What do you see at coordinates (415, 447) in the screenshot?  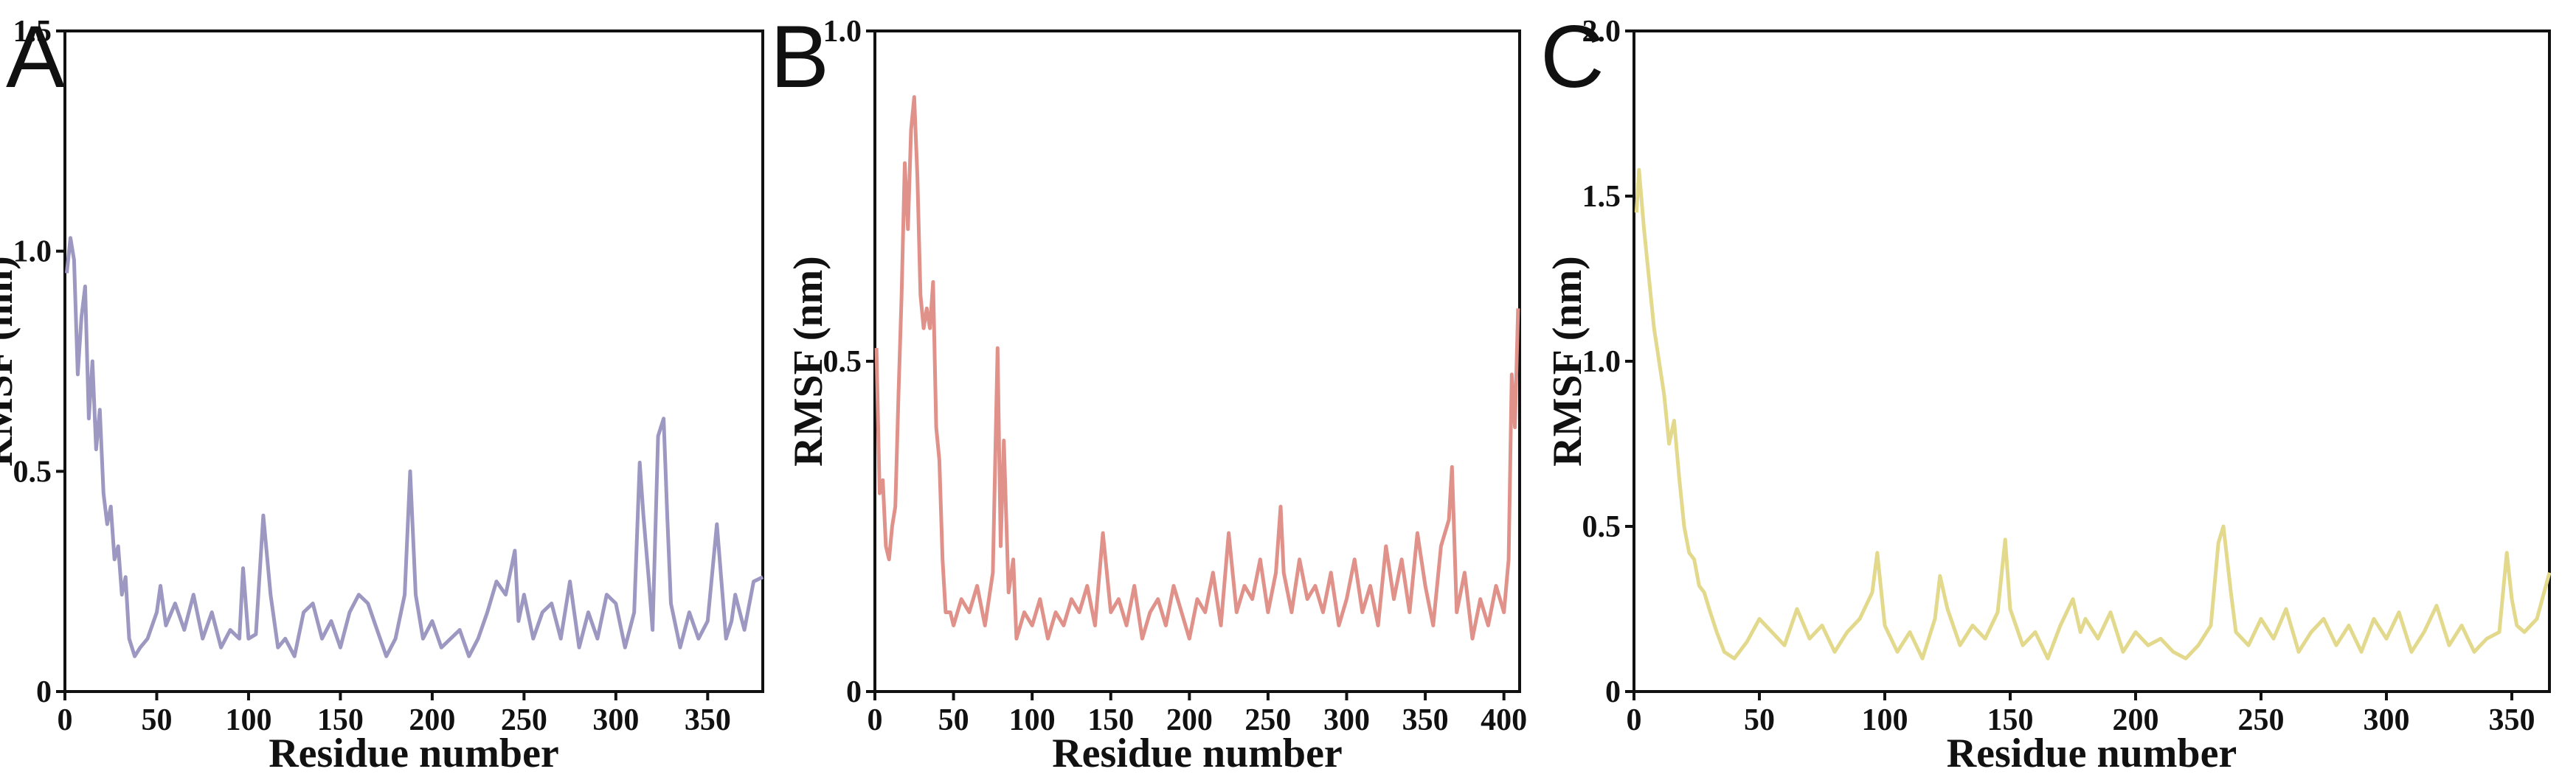 I see `rmsf-line` at bounding box center [415, 447].